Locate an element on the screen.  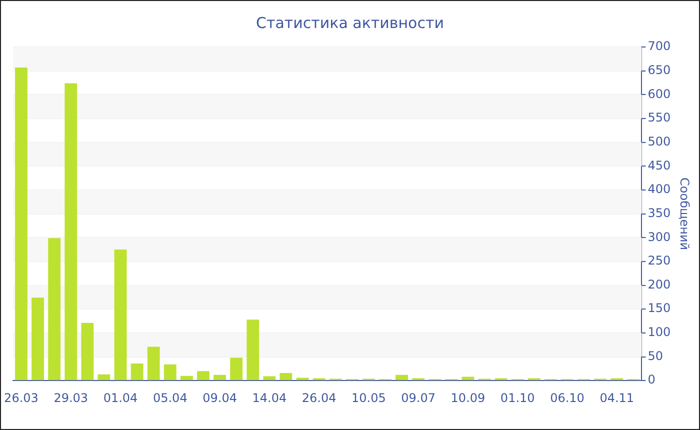
y-tick-label: 200 is located at coordinates (659, 284).